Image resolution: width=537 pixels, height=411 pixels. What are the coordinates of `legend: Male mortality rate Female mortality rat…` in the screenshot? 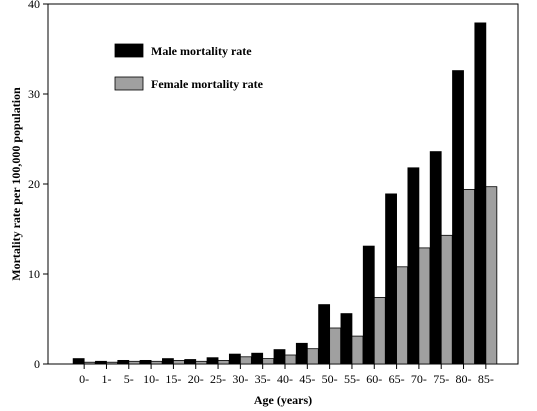 It's located at (189, 67).